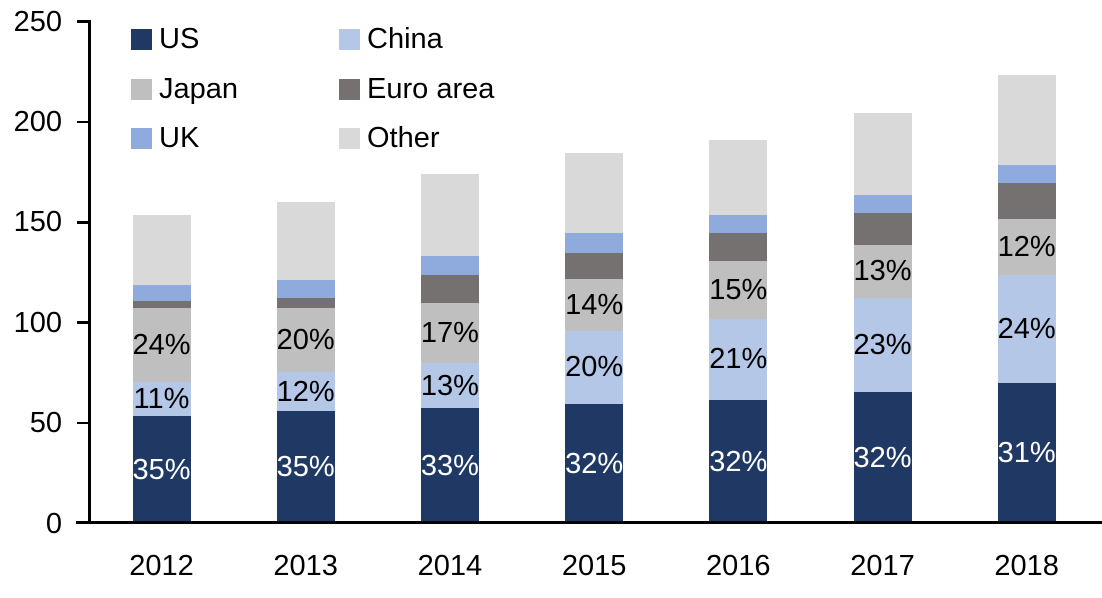  What do you see at coordinates (141, 89) in the screenshot?
I see `legend-swatch-japan` at bounding box center [141, 89].